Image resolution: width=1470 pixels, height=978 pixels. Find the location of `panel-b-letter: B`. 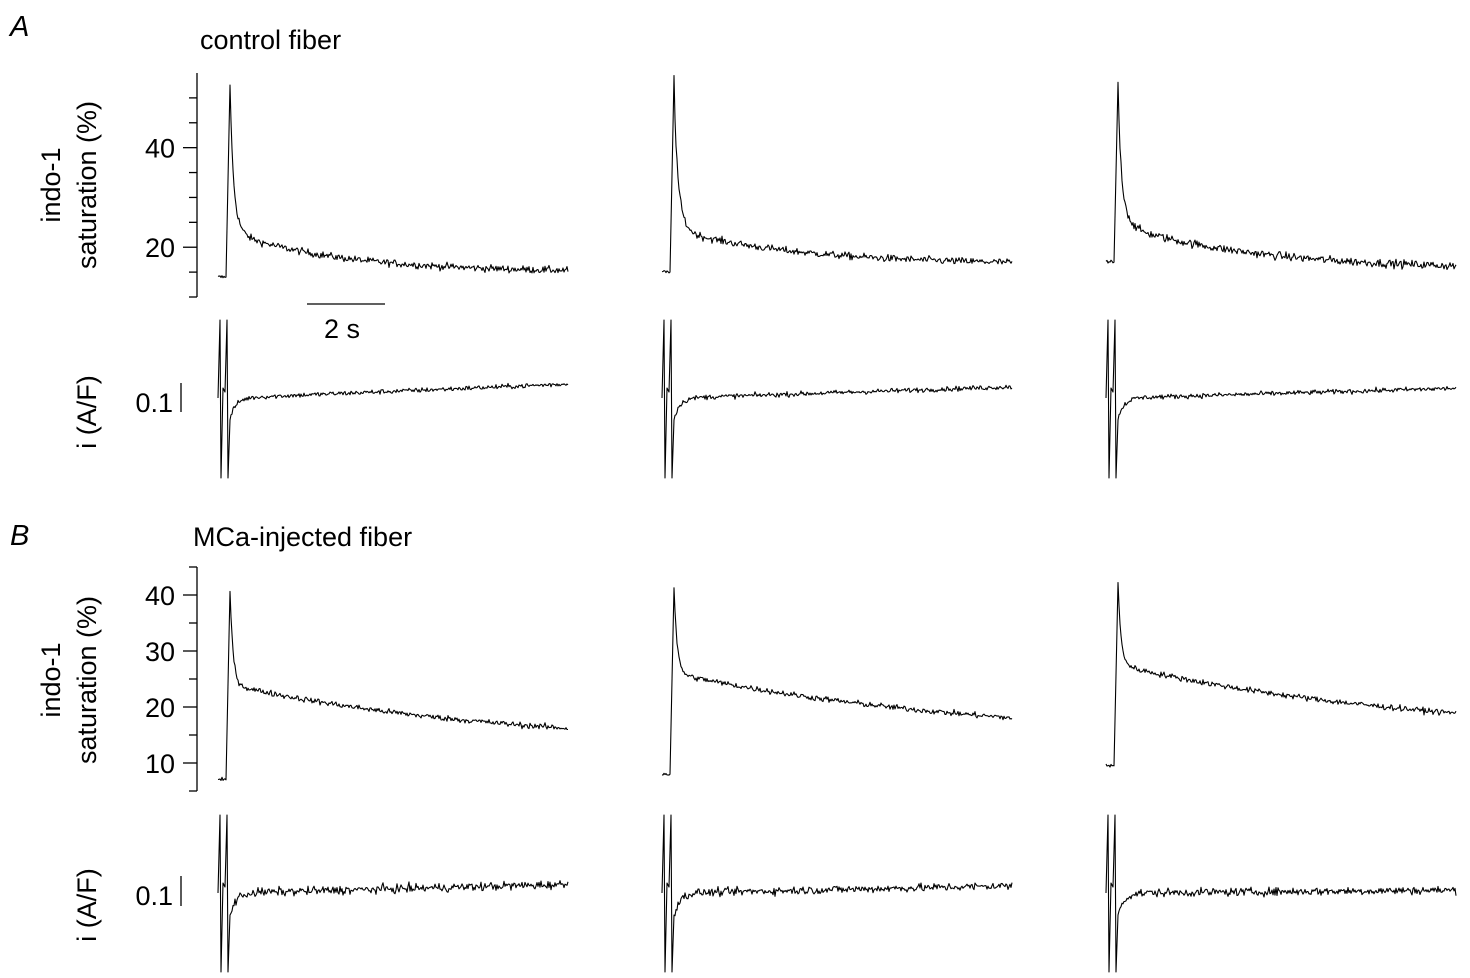

panel-b-letter: B is located at coordinates (19, 536).